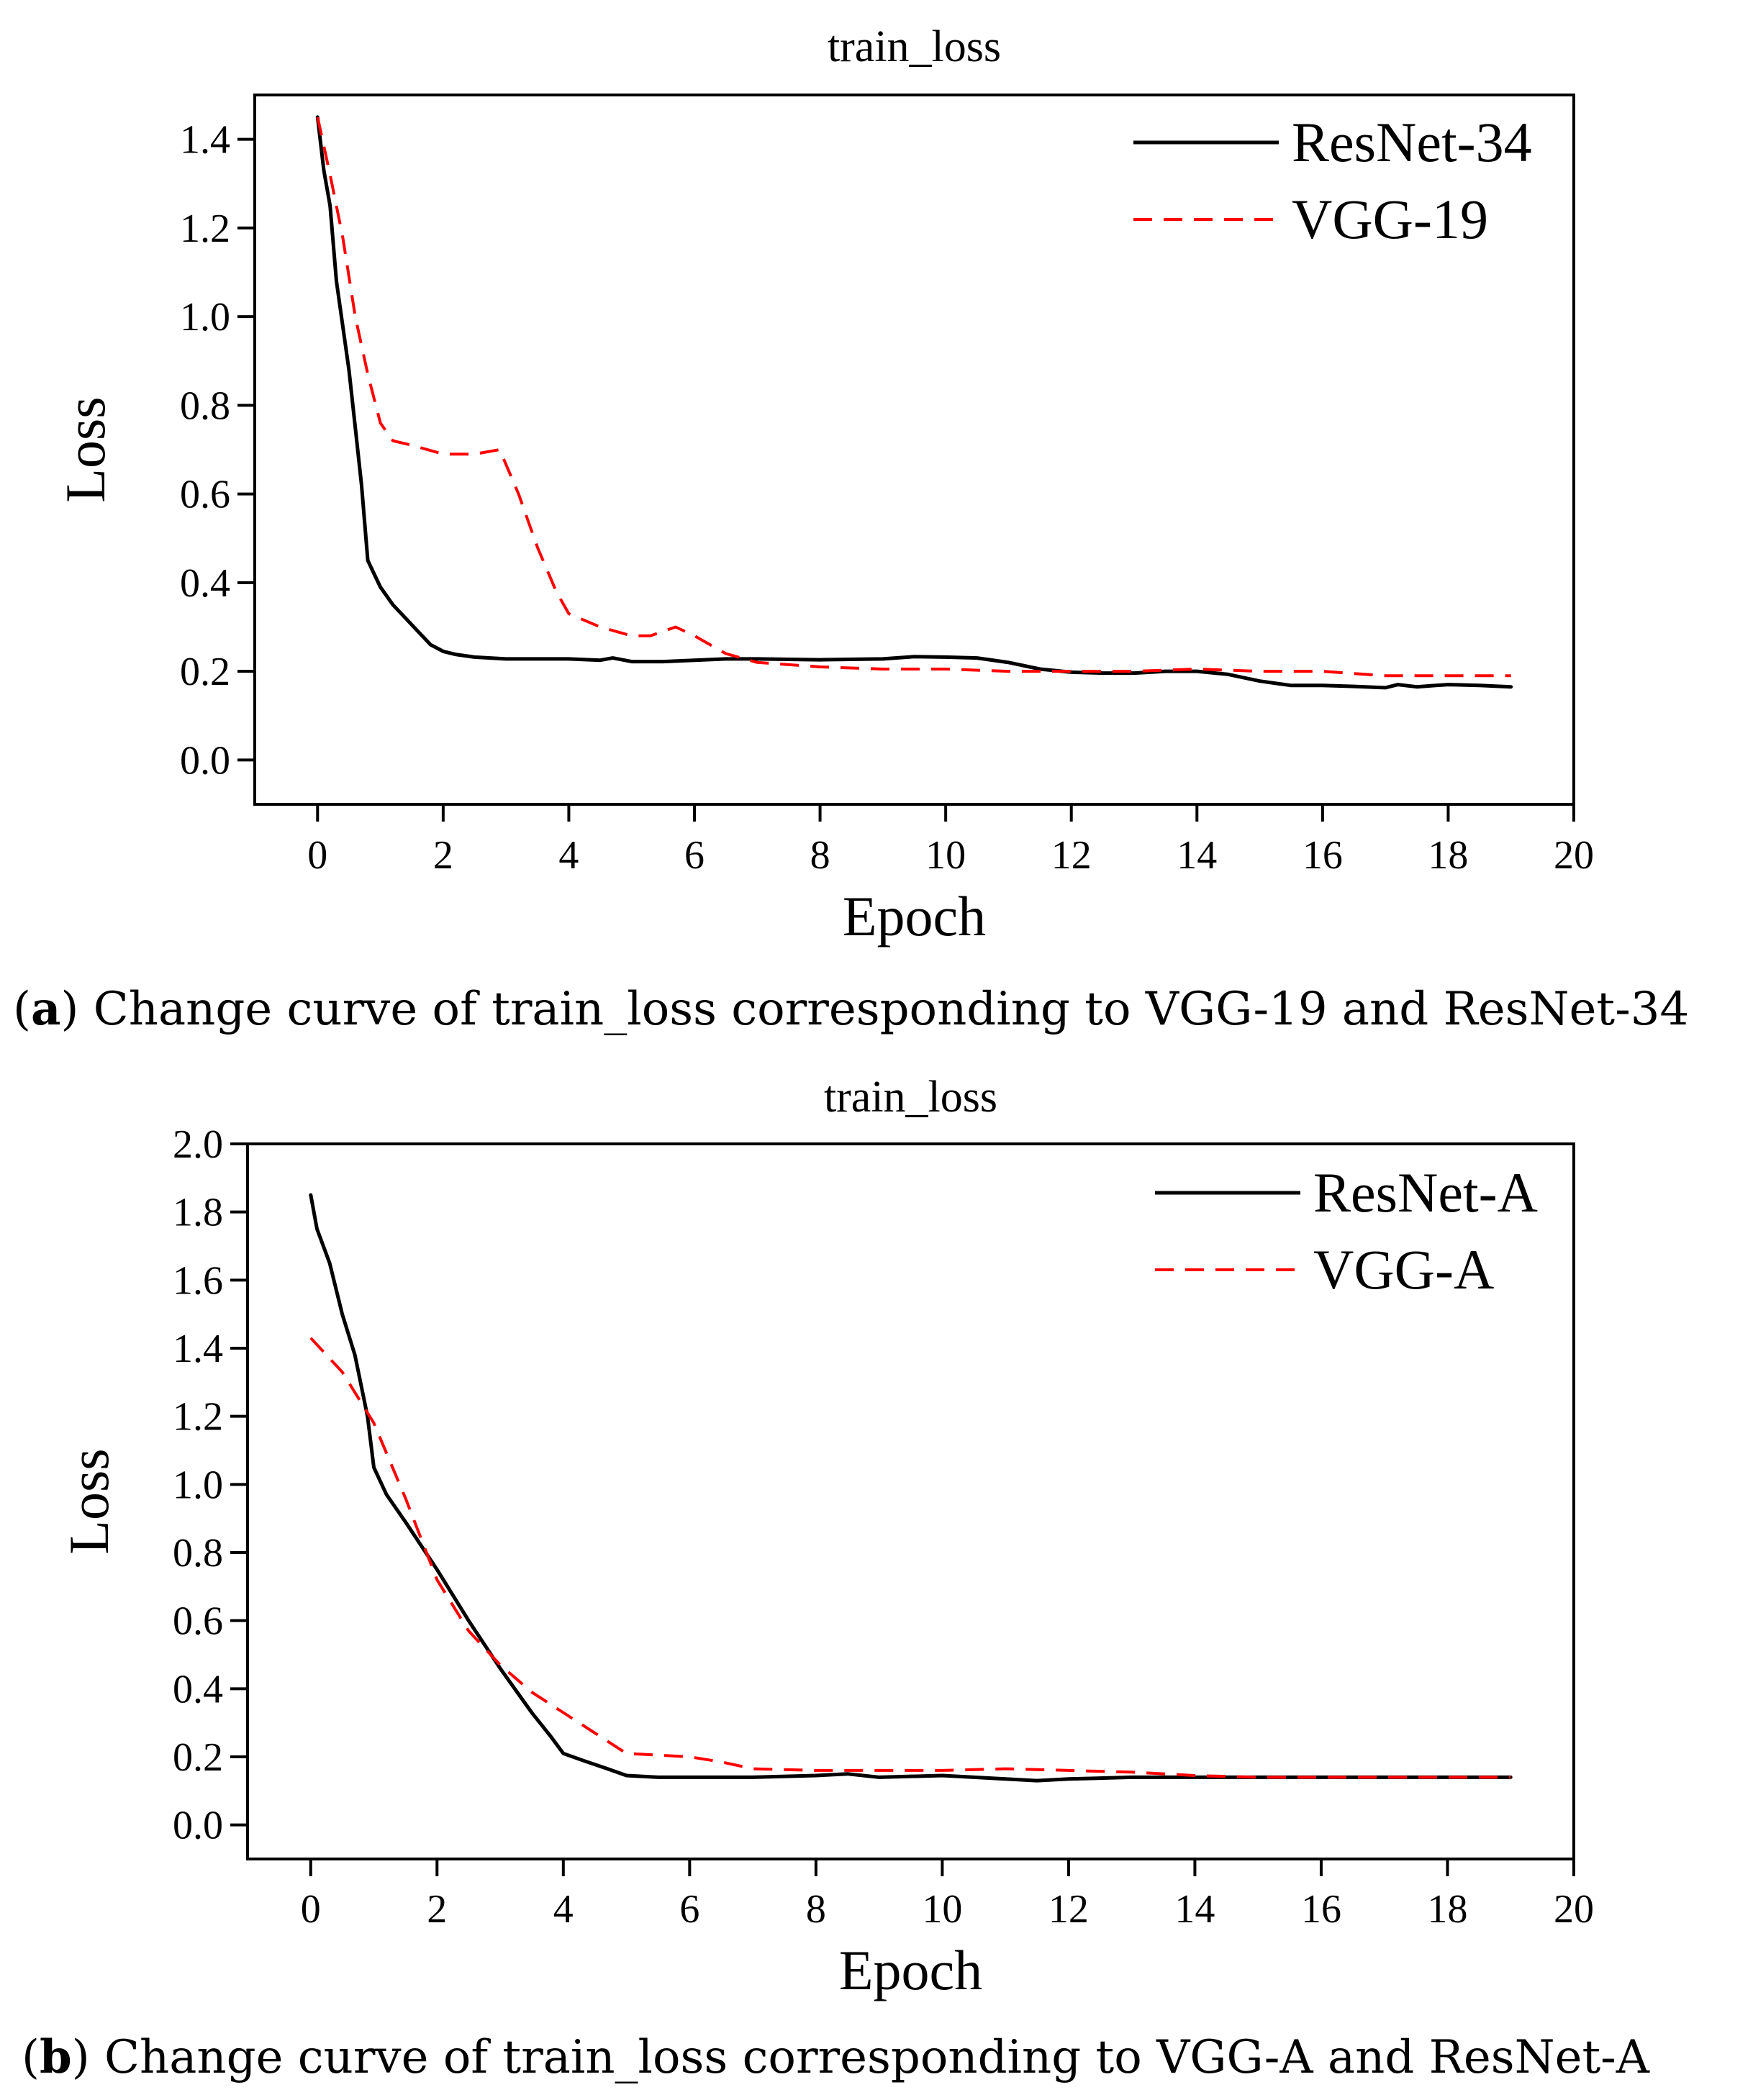 The image size is (1753, 2100). Describe the element at coordinates (820, 855) in the screenshot. I see `chart-a-xtick-label-8: 8` at that location.